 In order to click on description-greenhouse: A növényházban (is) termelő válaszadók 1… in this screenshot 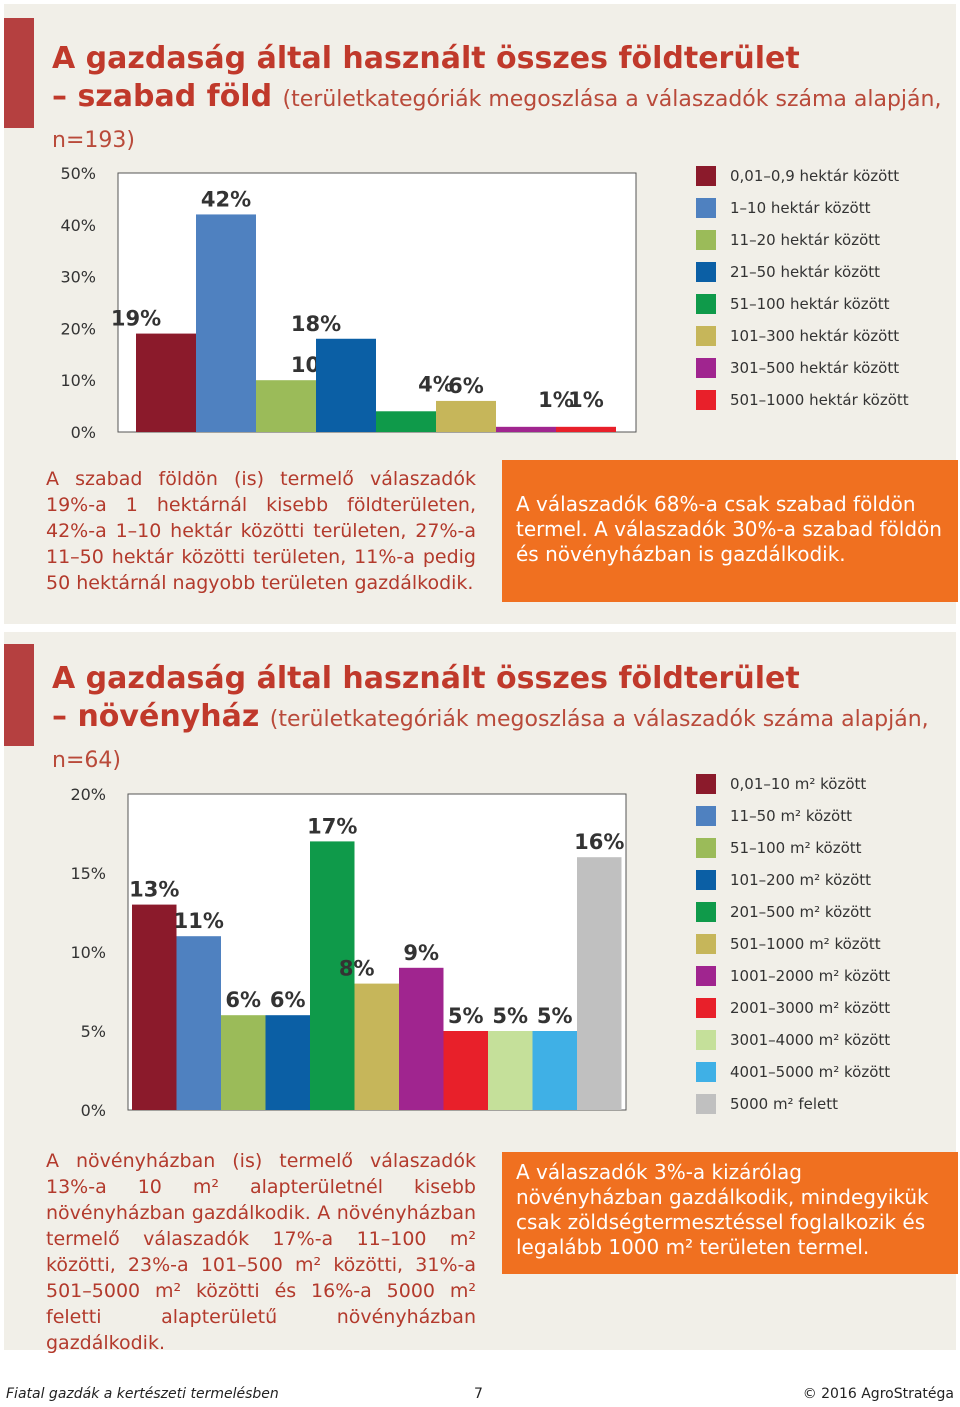, I will do `click(261, 1252)`.